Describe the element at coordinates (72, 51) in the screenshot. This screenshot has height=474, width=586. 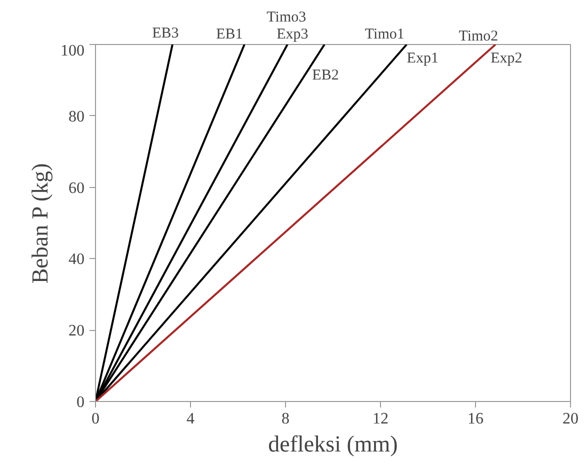
I see `y-tick-label: 100` at that location.